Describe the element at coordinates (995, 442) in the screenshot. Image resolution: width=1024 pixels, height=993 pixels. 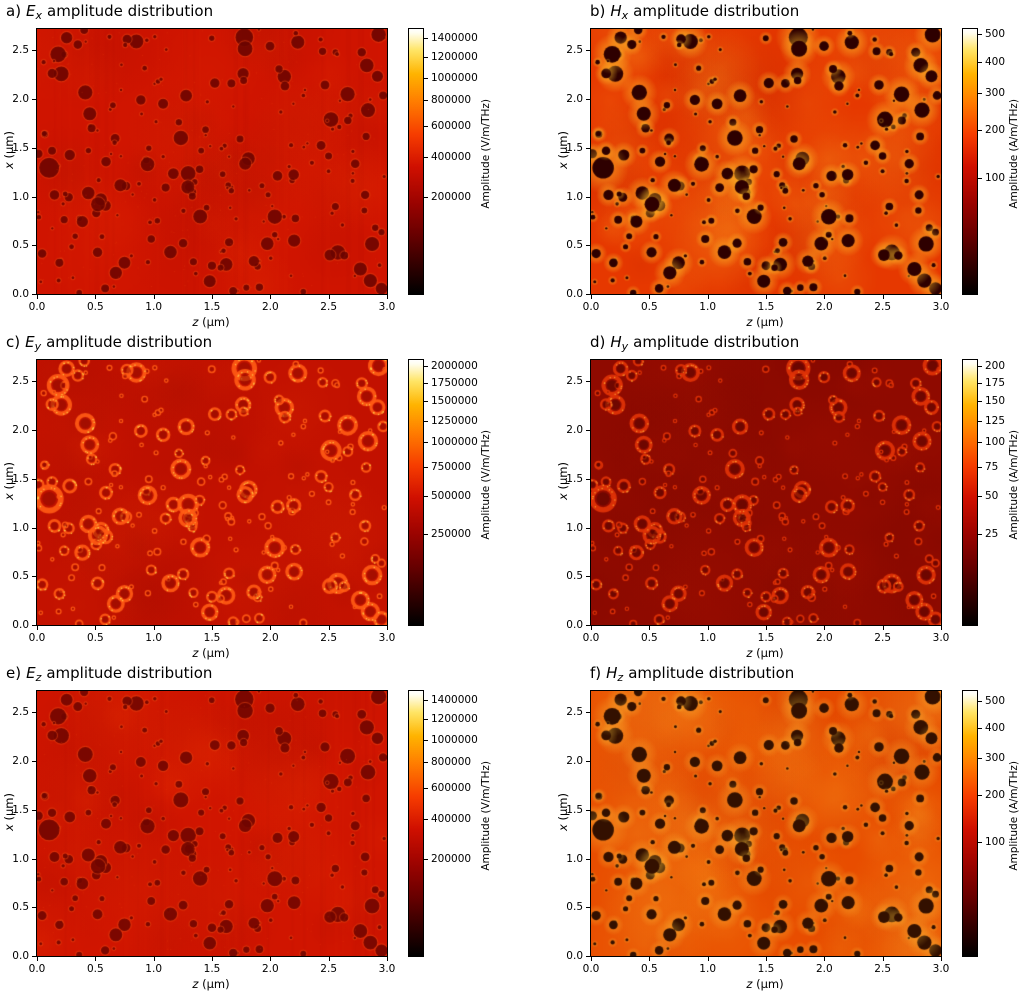
I see `colorbar-tick-label: 100` at that location.